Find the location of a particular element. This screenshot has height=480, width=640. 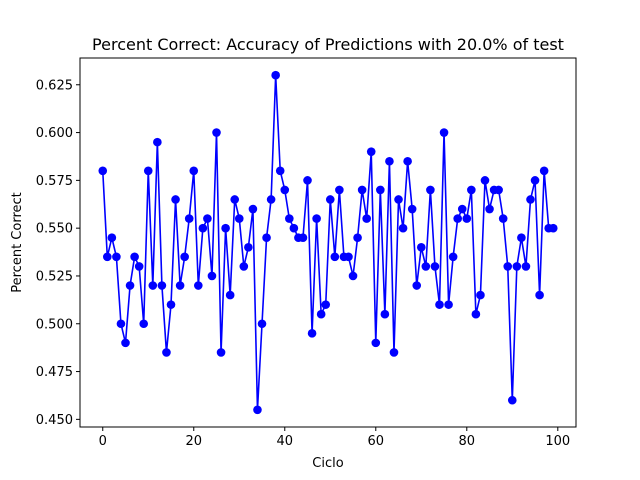

y-tick-label: 0.600 is located at coordinates (54, 133).